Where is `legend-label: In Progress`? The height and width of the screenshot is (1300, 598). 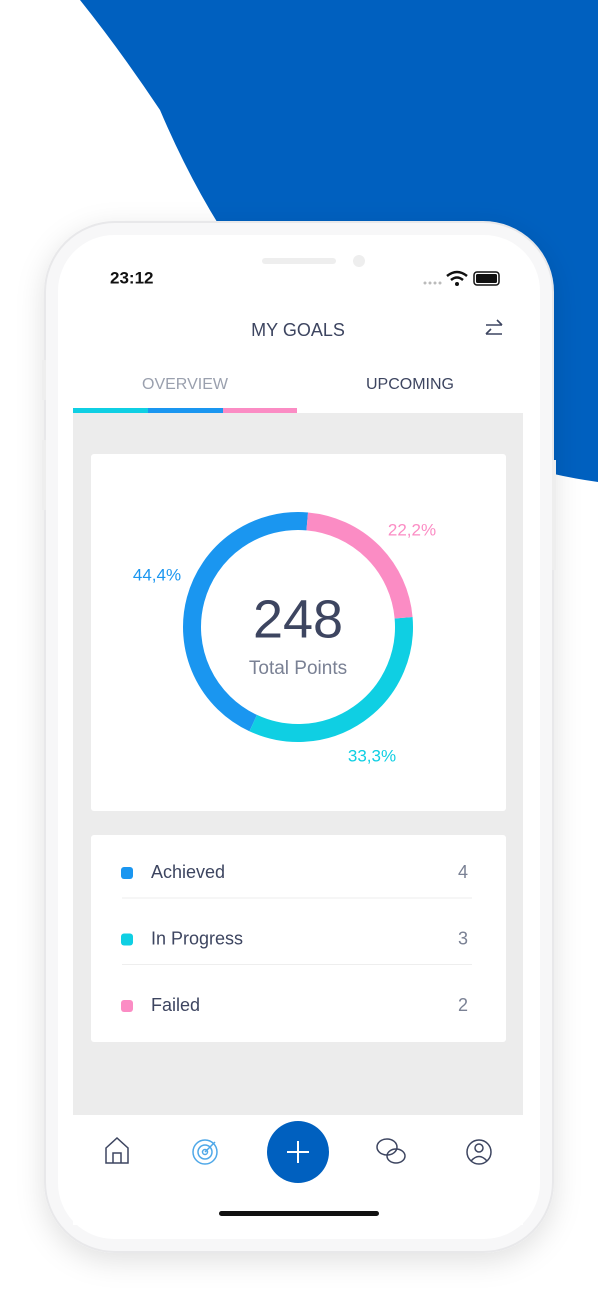
legend-label: In Progress is located at coordinates (197, 938).